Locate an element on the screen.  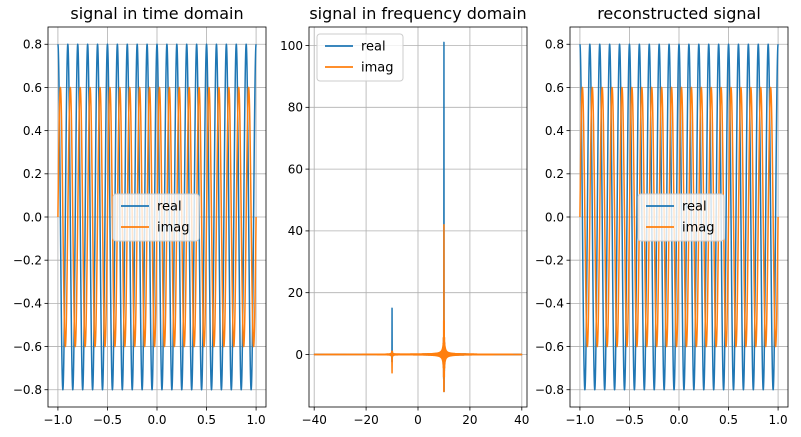
chart-title: reconstructed signal is located at coordinates (679, 13).